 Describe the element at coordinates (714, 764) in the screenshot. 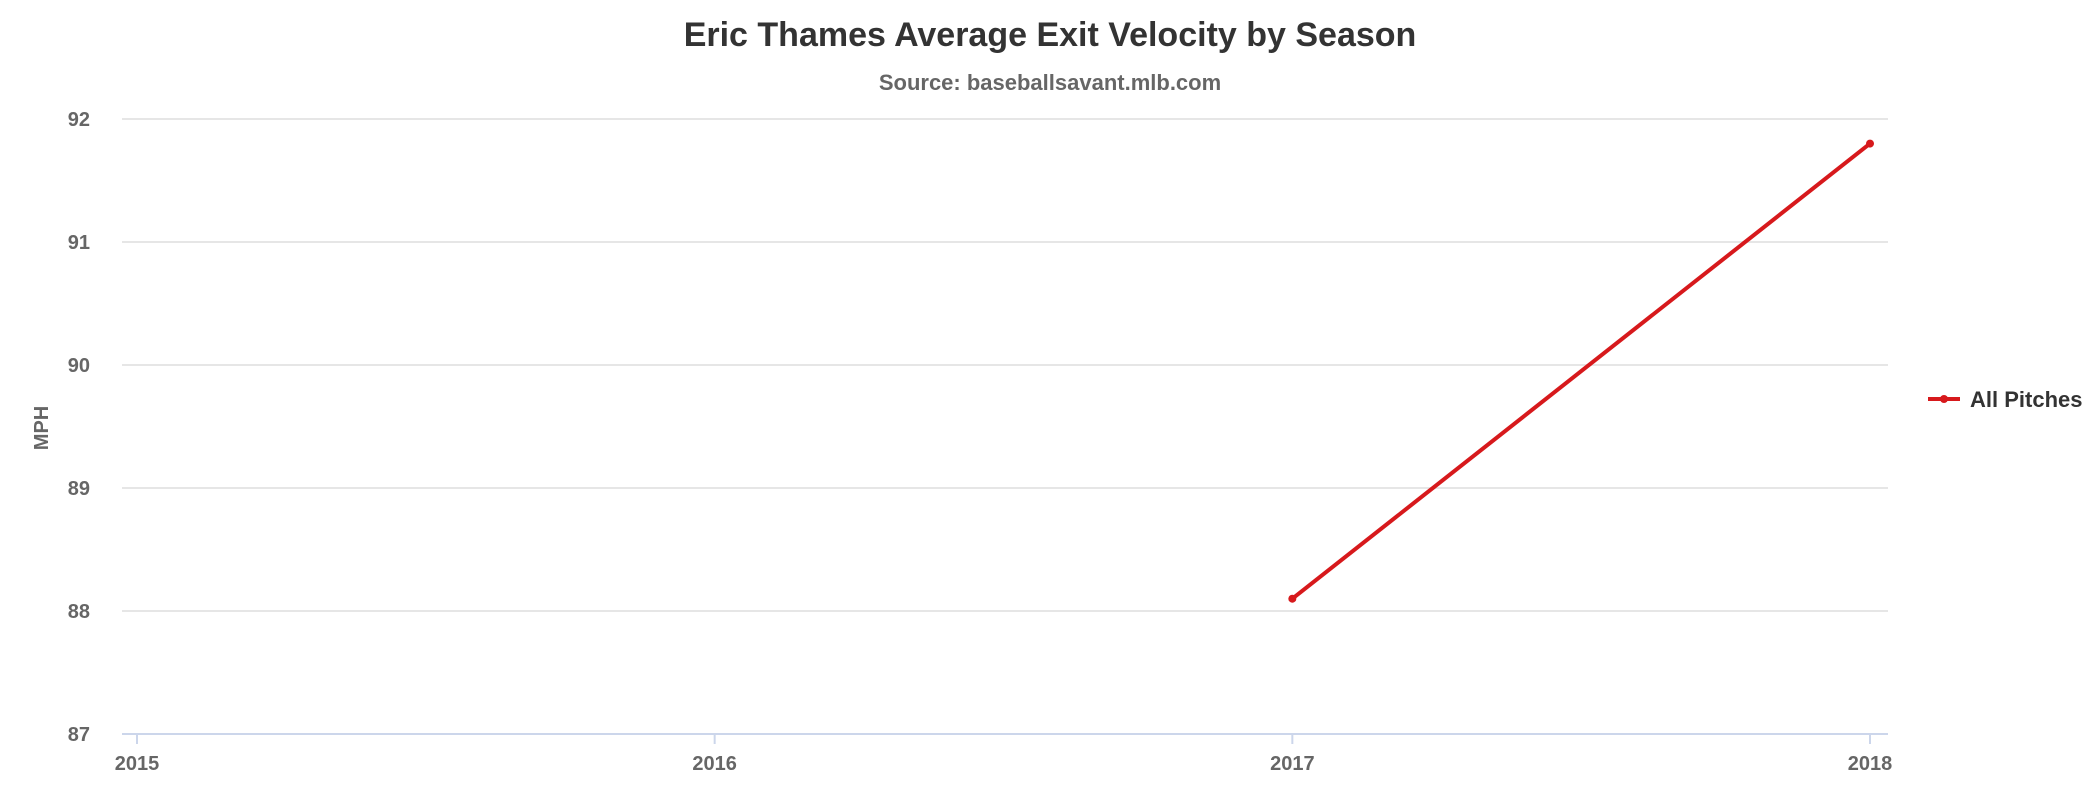

I see `x-tick-label: 2016` at that location.